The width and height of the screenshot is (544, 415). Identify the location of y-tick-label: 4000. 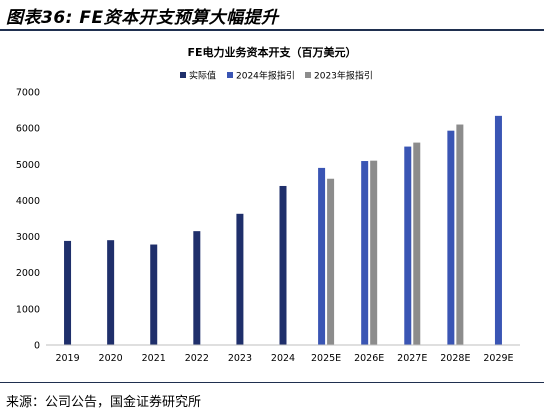
(28, 201).